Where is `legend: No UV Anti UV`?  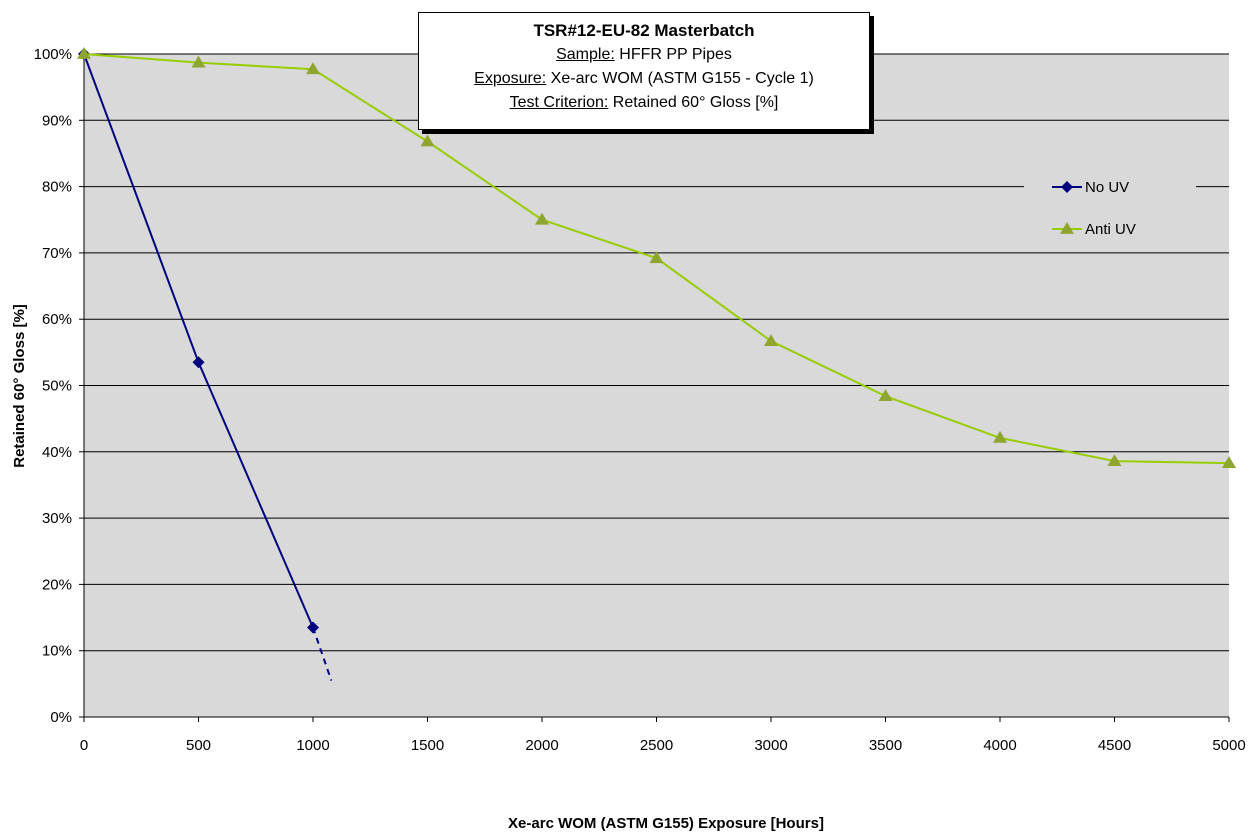
legend: No UV Anti UV is located at coordinates (1110, 208).